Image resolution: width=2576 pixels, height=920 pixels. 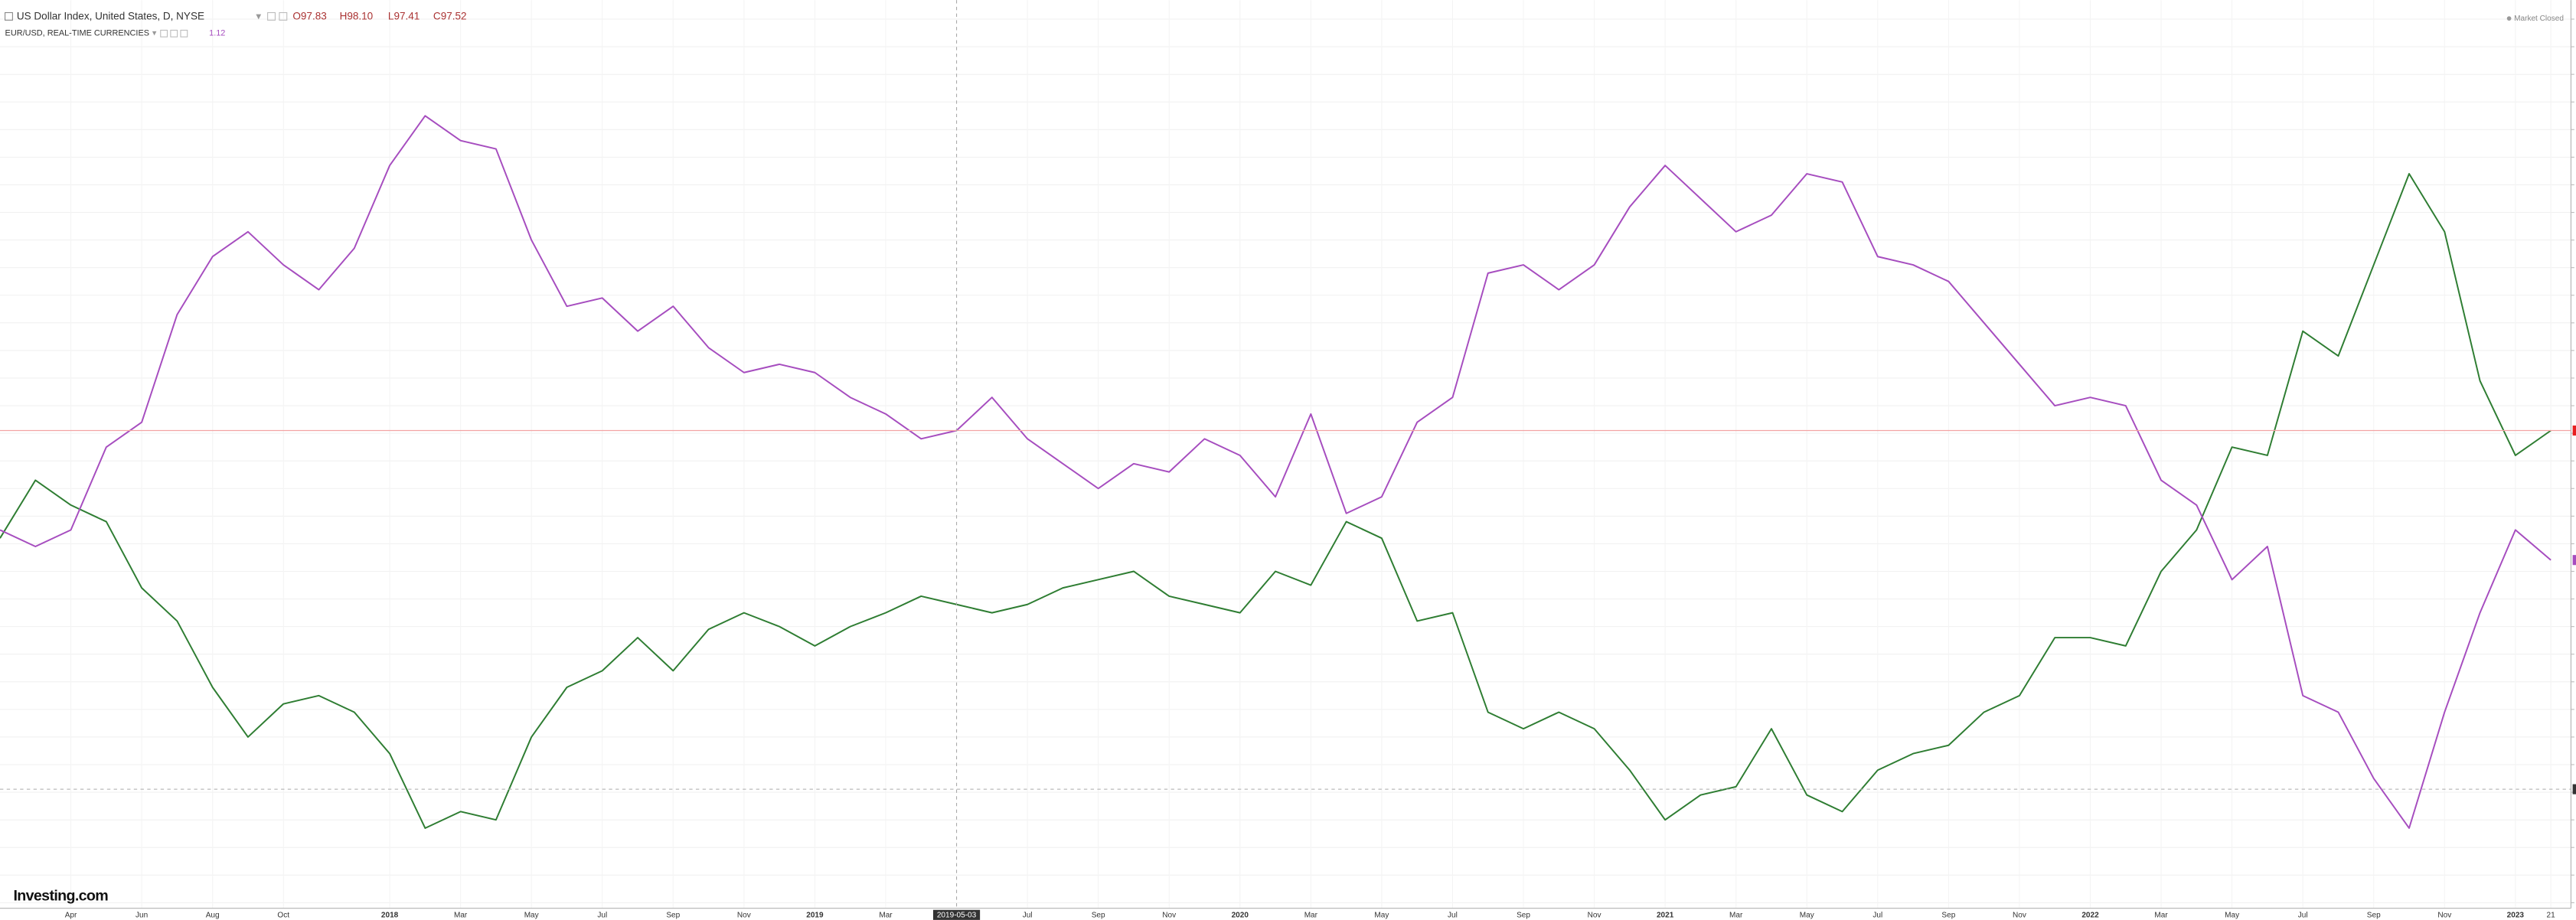 I want to click on x-tick-label: 2021, so click(x=1665, y=916).